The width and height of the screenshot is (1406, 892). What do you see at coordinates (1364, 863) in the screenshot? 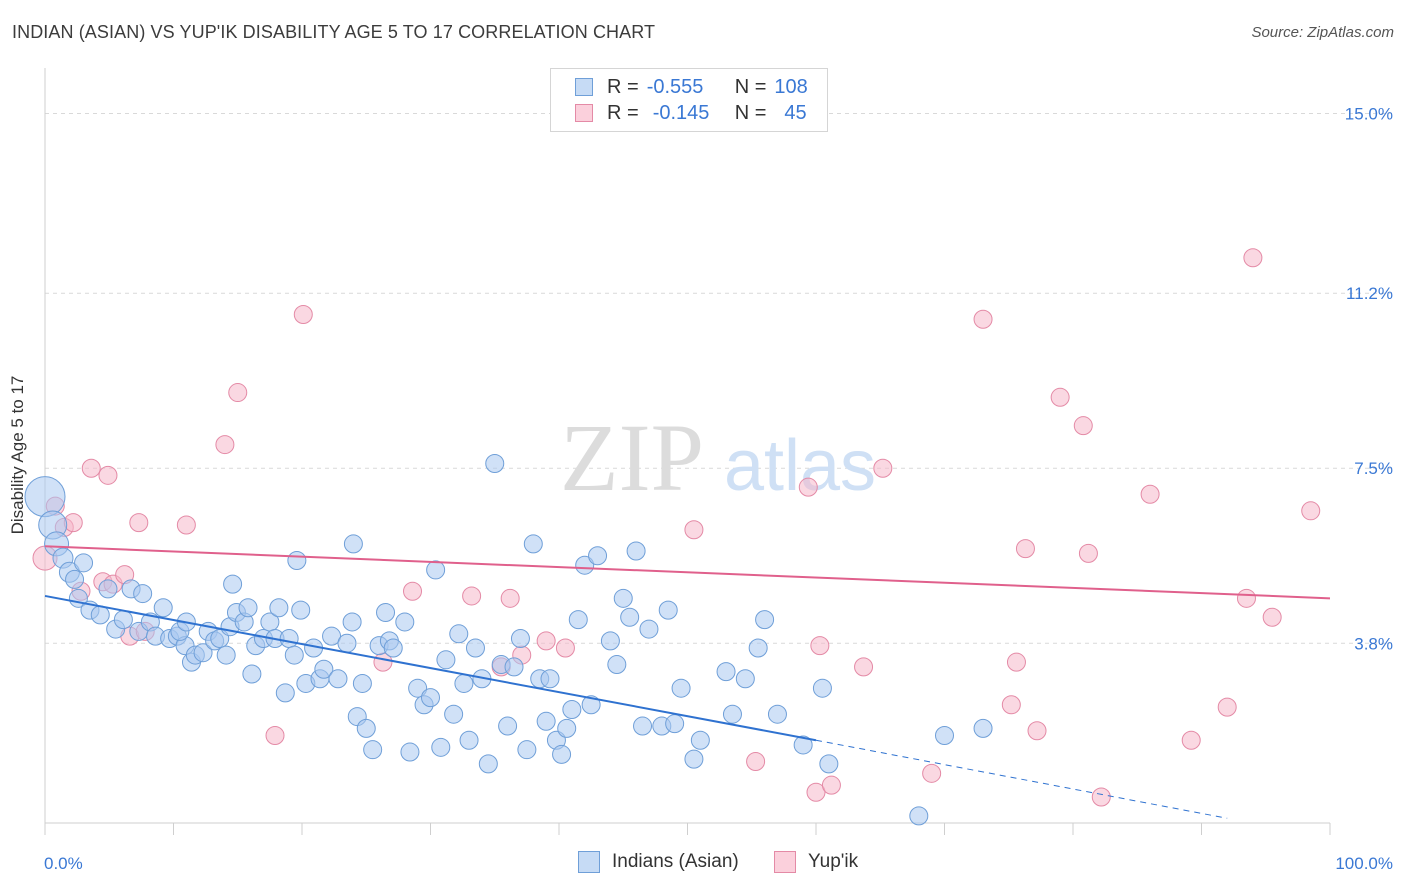
I see `x-tick-label: 100.0%` at bounding box center [1364, 863].